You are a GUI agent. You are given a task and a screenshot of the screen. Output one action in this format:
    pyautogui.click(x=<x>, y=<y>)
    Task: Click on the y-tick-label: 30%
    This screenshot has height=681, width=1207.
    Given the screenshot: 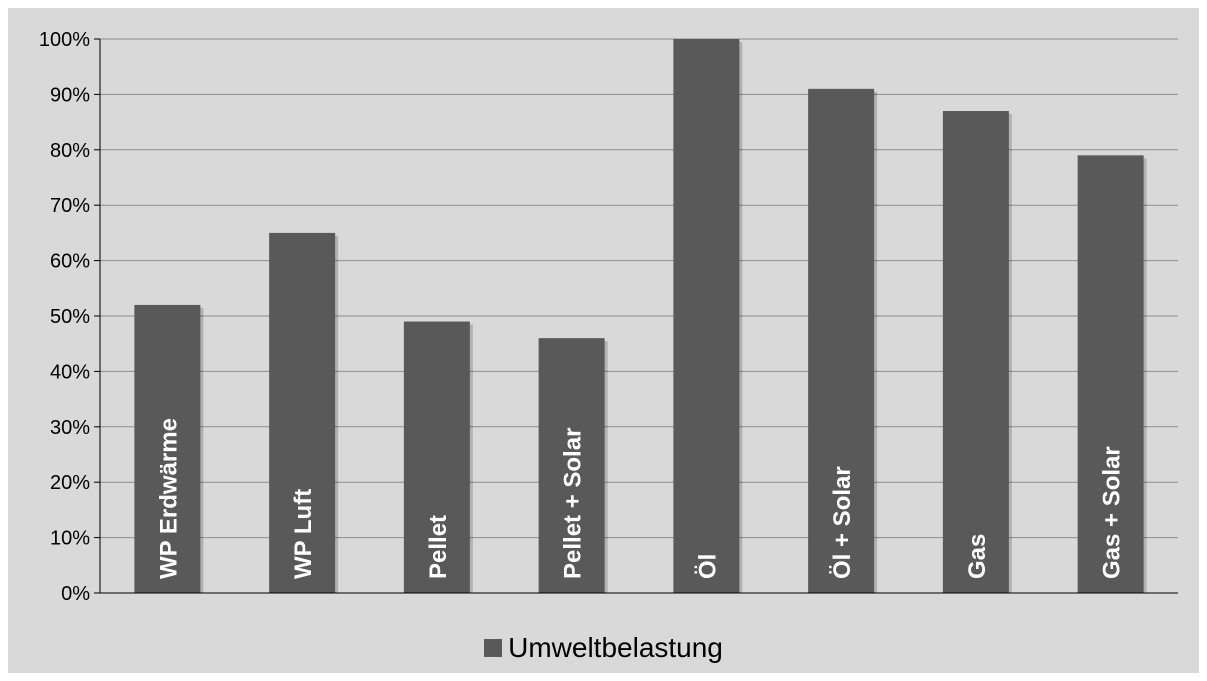 What is the action you would take?
    pyautogui.click(x=70, y=428)
    